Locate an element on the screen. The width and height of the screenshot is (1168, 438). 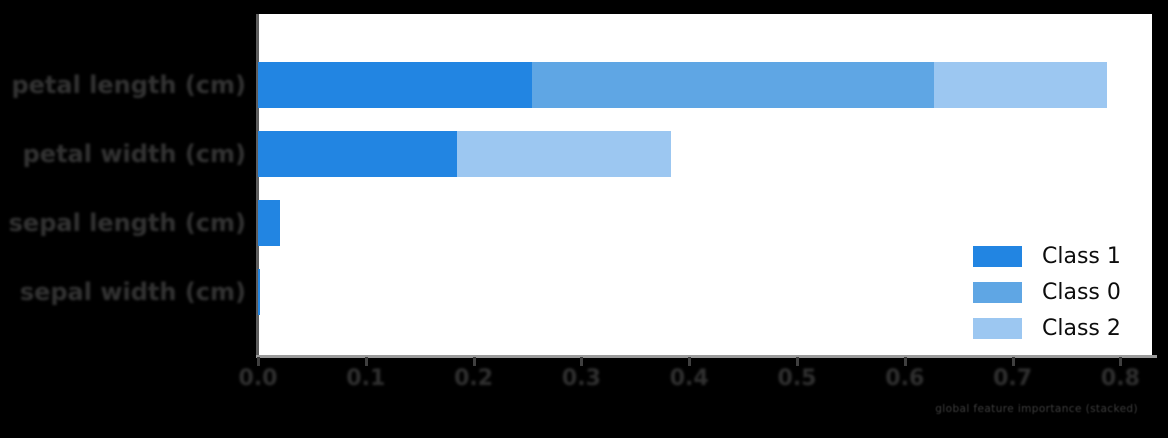
x-tick-0.7 is located at coordinates (1013, 361).